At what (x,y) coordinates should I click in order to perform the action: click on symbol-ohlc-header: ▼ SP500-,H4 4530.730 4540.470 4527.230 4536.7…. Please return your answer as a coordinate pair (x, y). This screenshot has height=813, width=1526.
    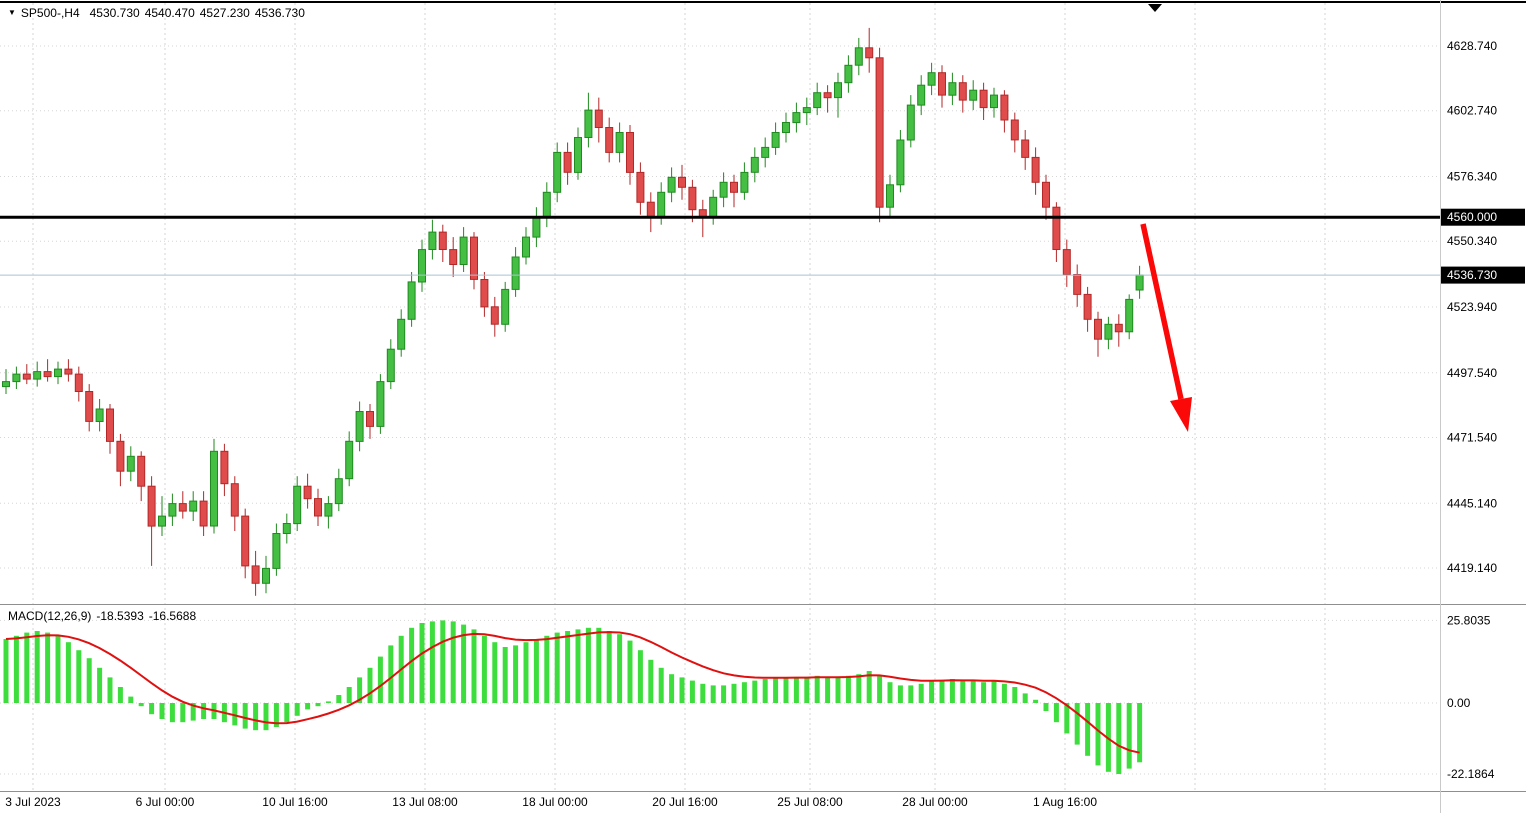
    Looking at the image, I should click on (156, 13).